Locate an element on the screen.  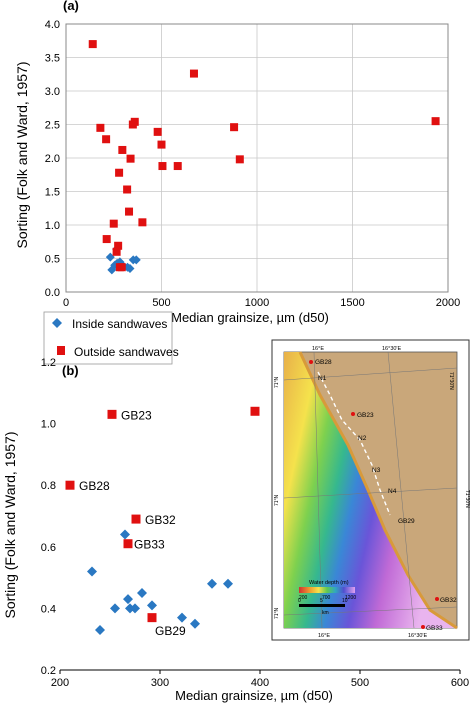
wave-label-n3: N3 is located at coordinates (376, 470).